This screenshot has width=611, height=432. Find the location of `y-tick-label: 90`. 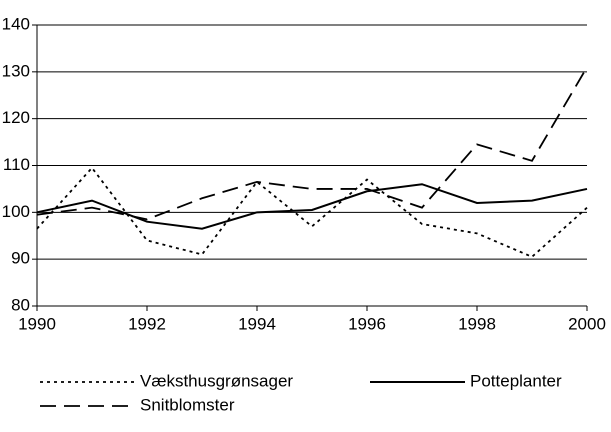

y-tick-label: 90 is located at coordinates (20, 258).